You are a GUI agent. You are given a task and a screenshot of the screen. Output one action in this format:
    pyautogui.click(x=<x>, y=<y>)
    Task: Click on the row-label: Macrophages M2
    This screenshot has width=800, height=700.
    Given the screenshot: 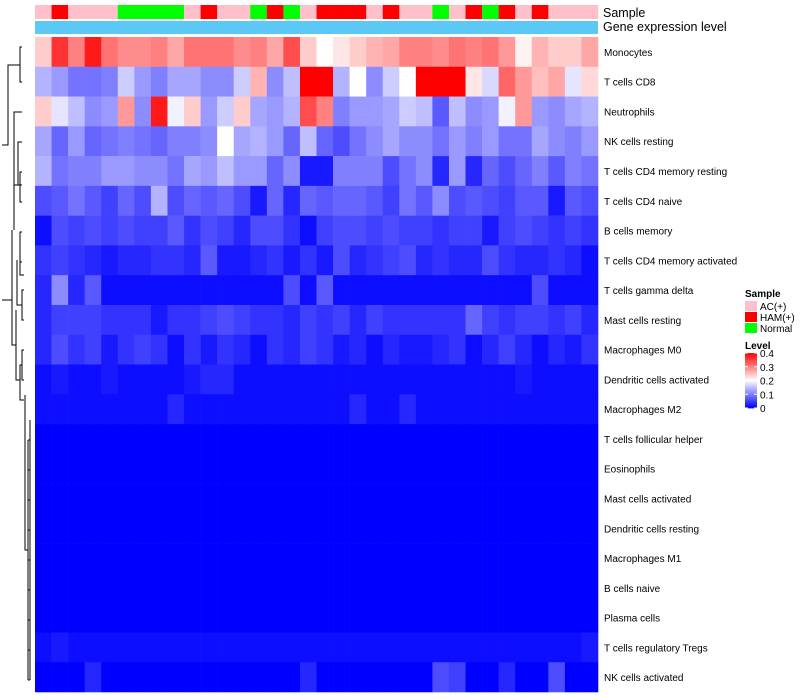 What is the action you would take?
    pyautogui.click(x=643, y=410)
    